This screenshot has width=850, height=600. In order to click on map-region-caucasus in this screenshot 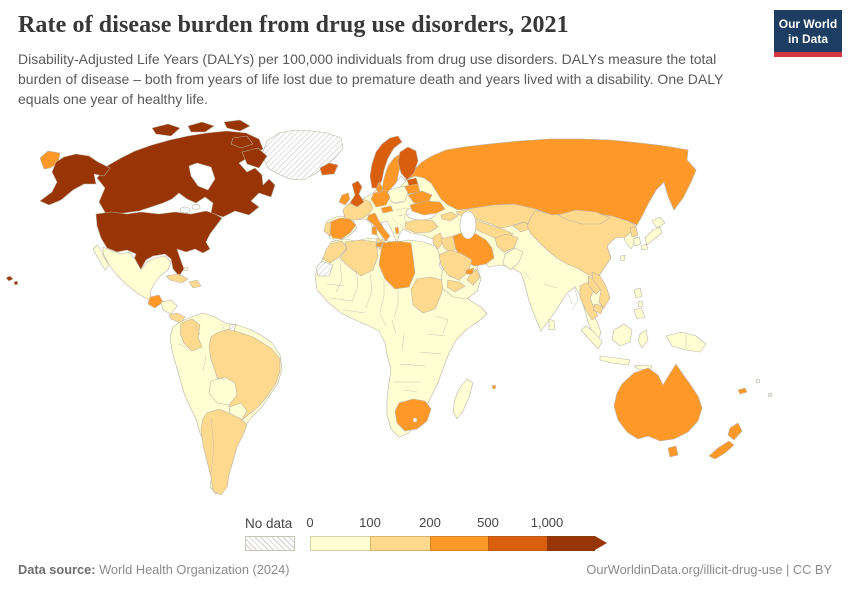, I will do `click(449, 216)`.